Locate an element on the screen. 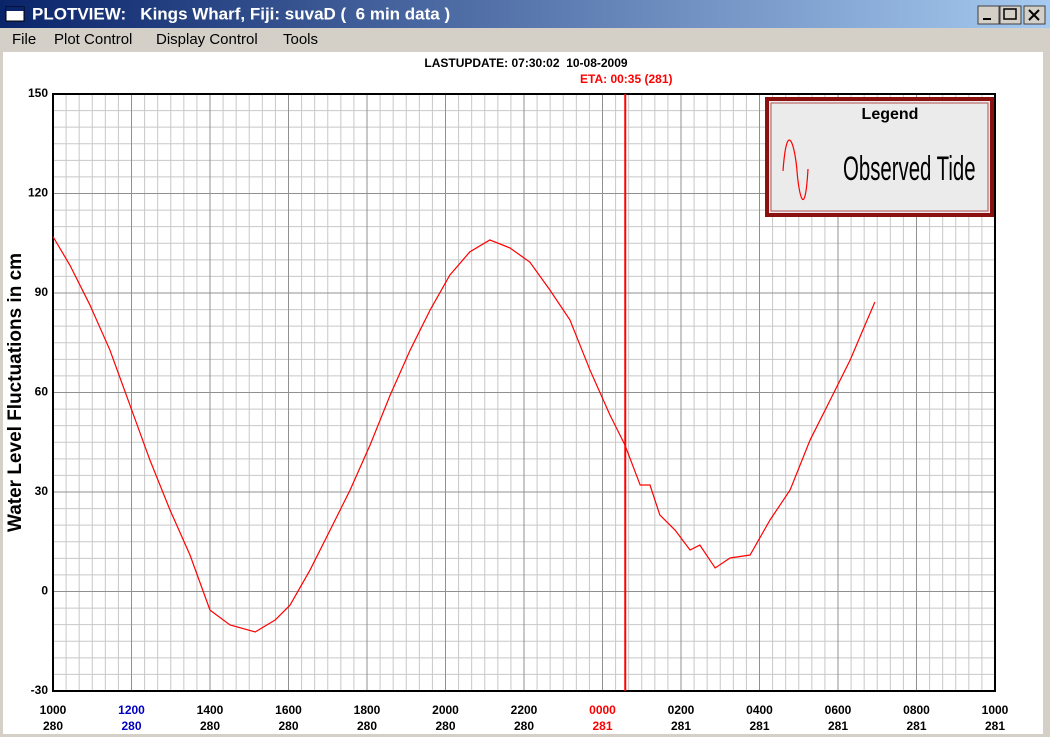 The image size is (1050, 737). menu-item: Display Control is located at coordinates (207, 39).